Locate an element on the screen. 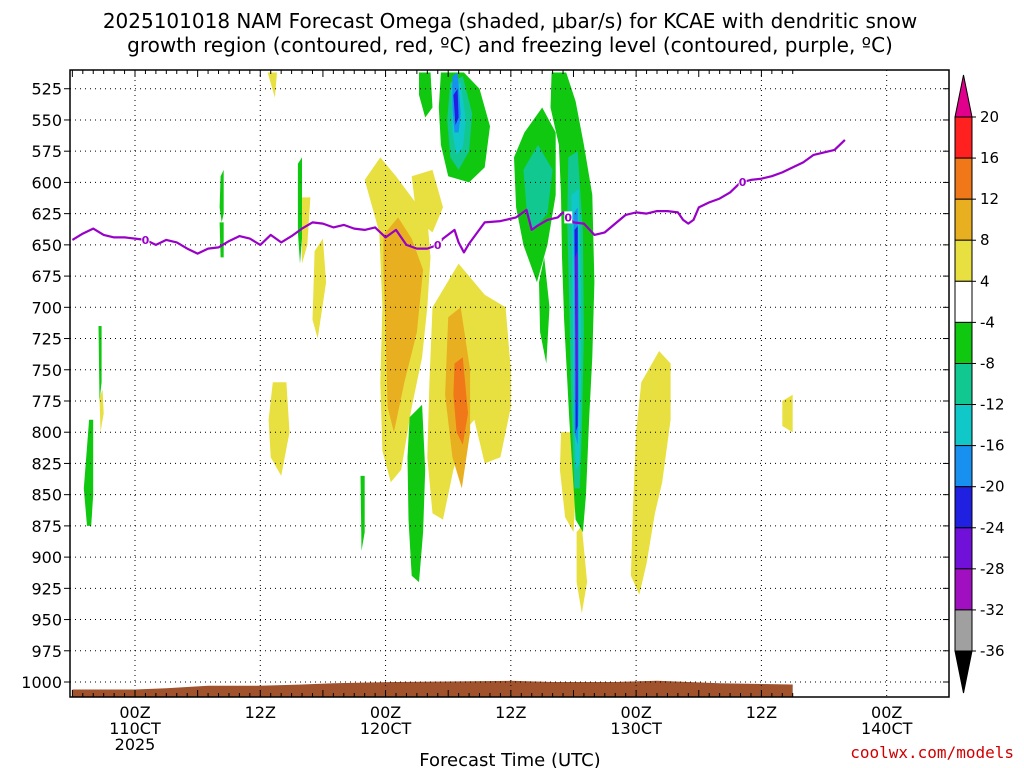 The image size is (1024, 768). x-tick-label-0-1: 00Z is located at coordinates (134, 712).